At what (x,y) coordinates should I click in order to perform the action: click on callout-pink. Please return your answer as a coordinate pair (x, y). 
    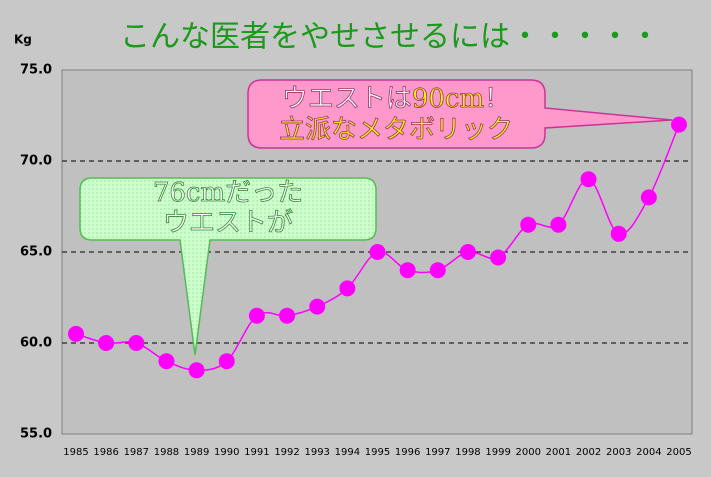
    Looking at the image, I should click on (460, 114).